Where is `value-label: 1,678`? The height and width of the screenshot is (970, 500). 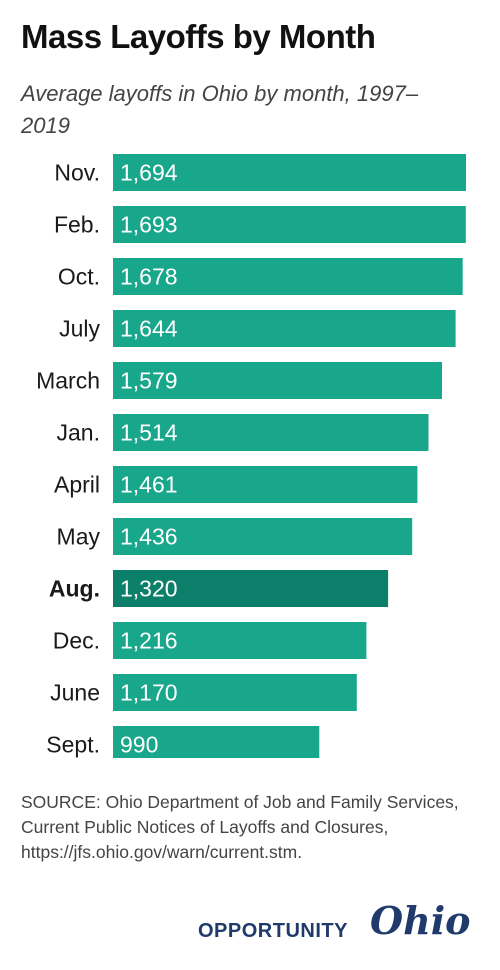
value-label: 1,678 is located at coordinates (149, 277).